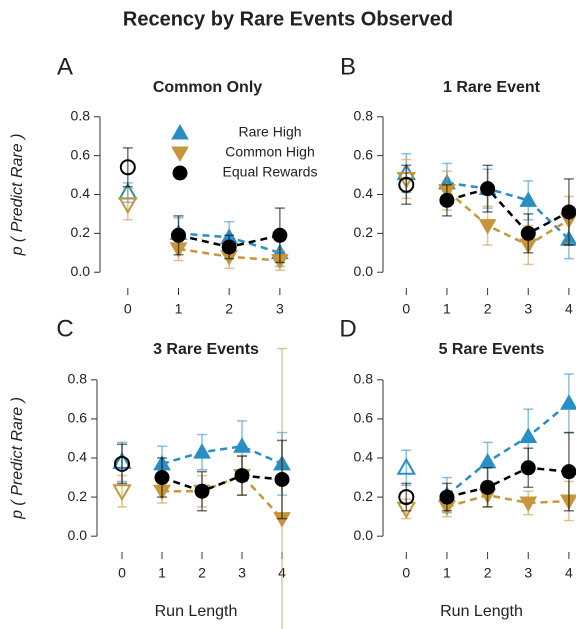 This screenshot has height=629, width=576. Describe the element at coordinates (270, 172) in the screenshot. I see `legend-label: Equal Rewards` at that location.